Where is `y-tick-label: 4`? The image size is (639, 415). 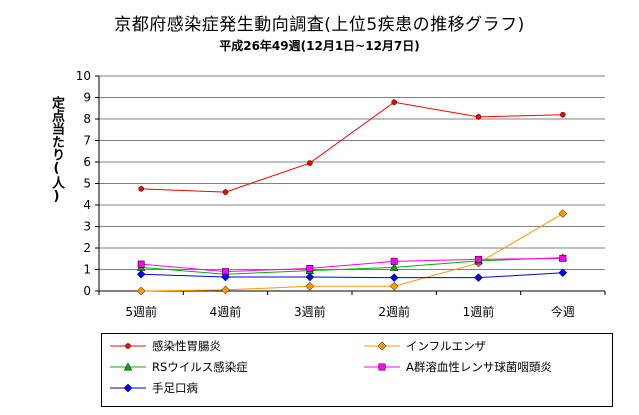 y-tick-label: 4 is located at coordinates (87, 205).